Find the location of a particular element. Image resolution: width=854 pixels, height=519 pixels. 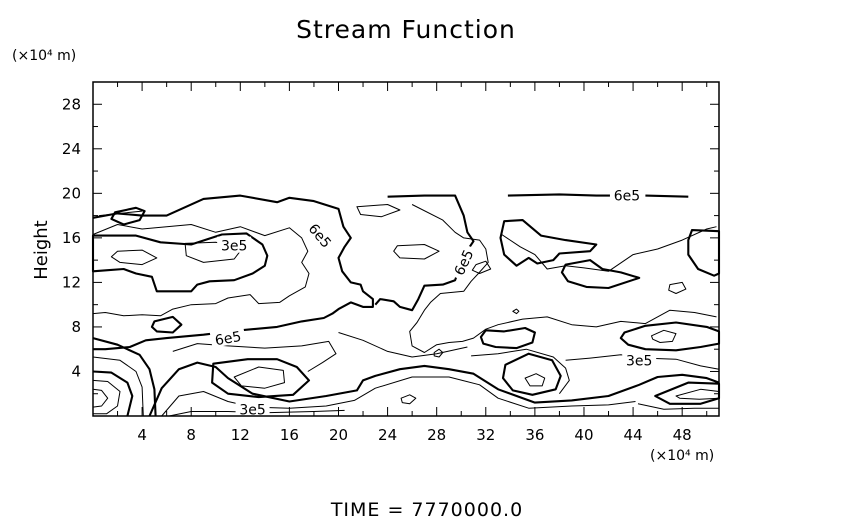

y-tick-label: 28 is located at coordinates (71, 104).